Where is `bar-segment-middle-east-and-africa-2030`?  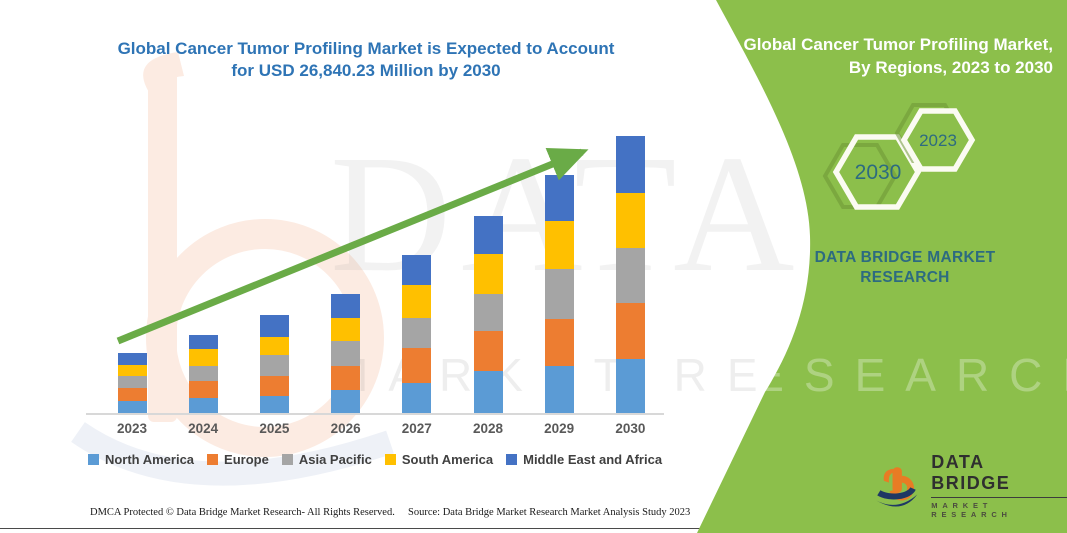 bar-segment-middle-east-and-africa-2030 is located at coordinates (630, 164).